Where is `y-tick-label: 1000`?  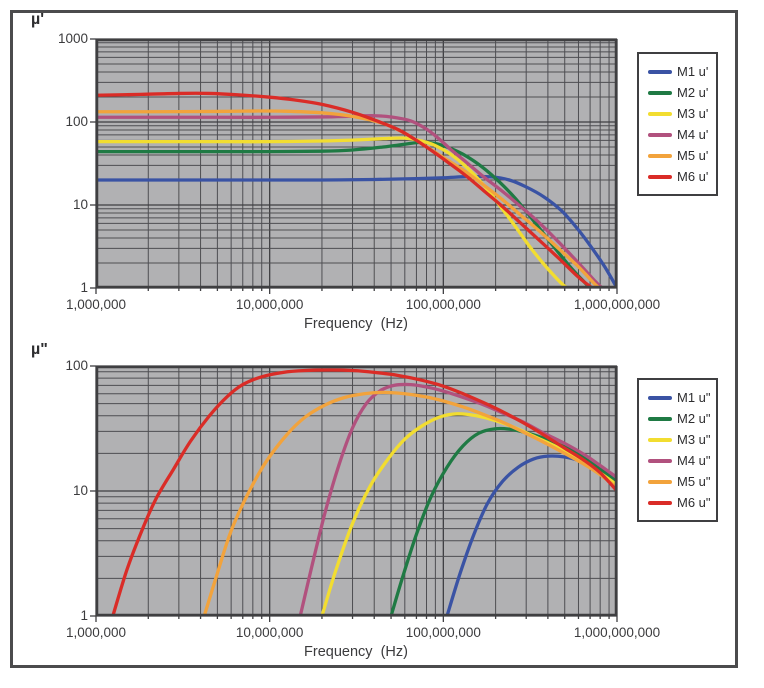 y-tick-label: 1000 is located at coordinates (72, 38).